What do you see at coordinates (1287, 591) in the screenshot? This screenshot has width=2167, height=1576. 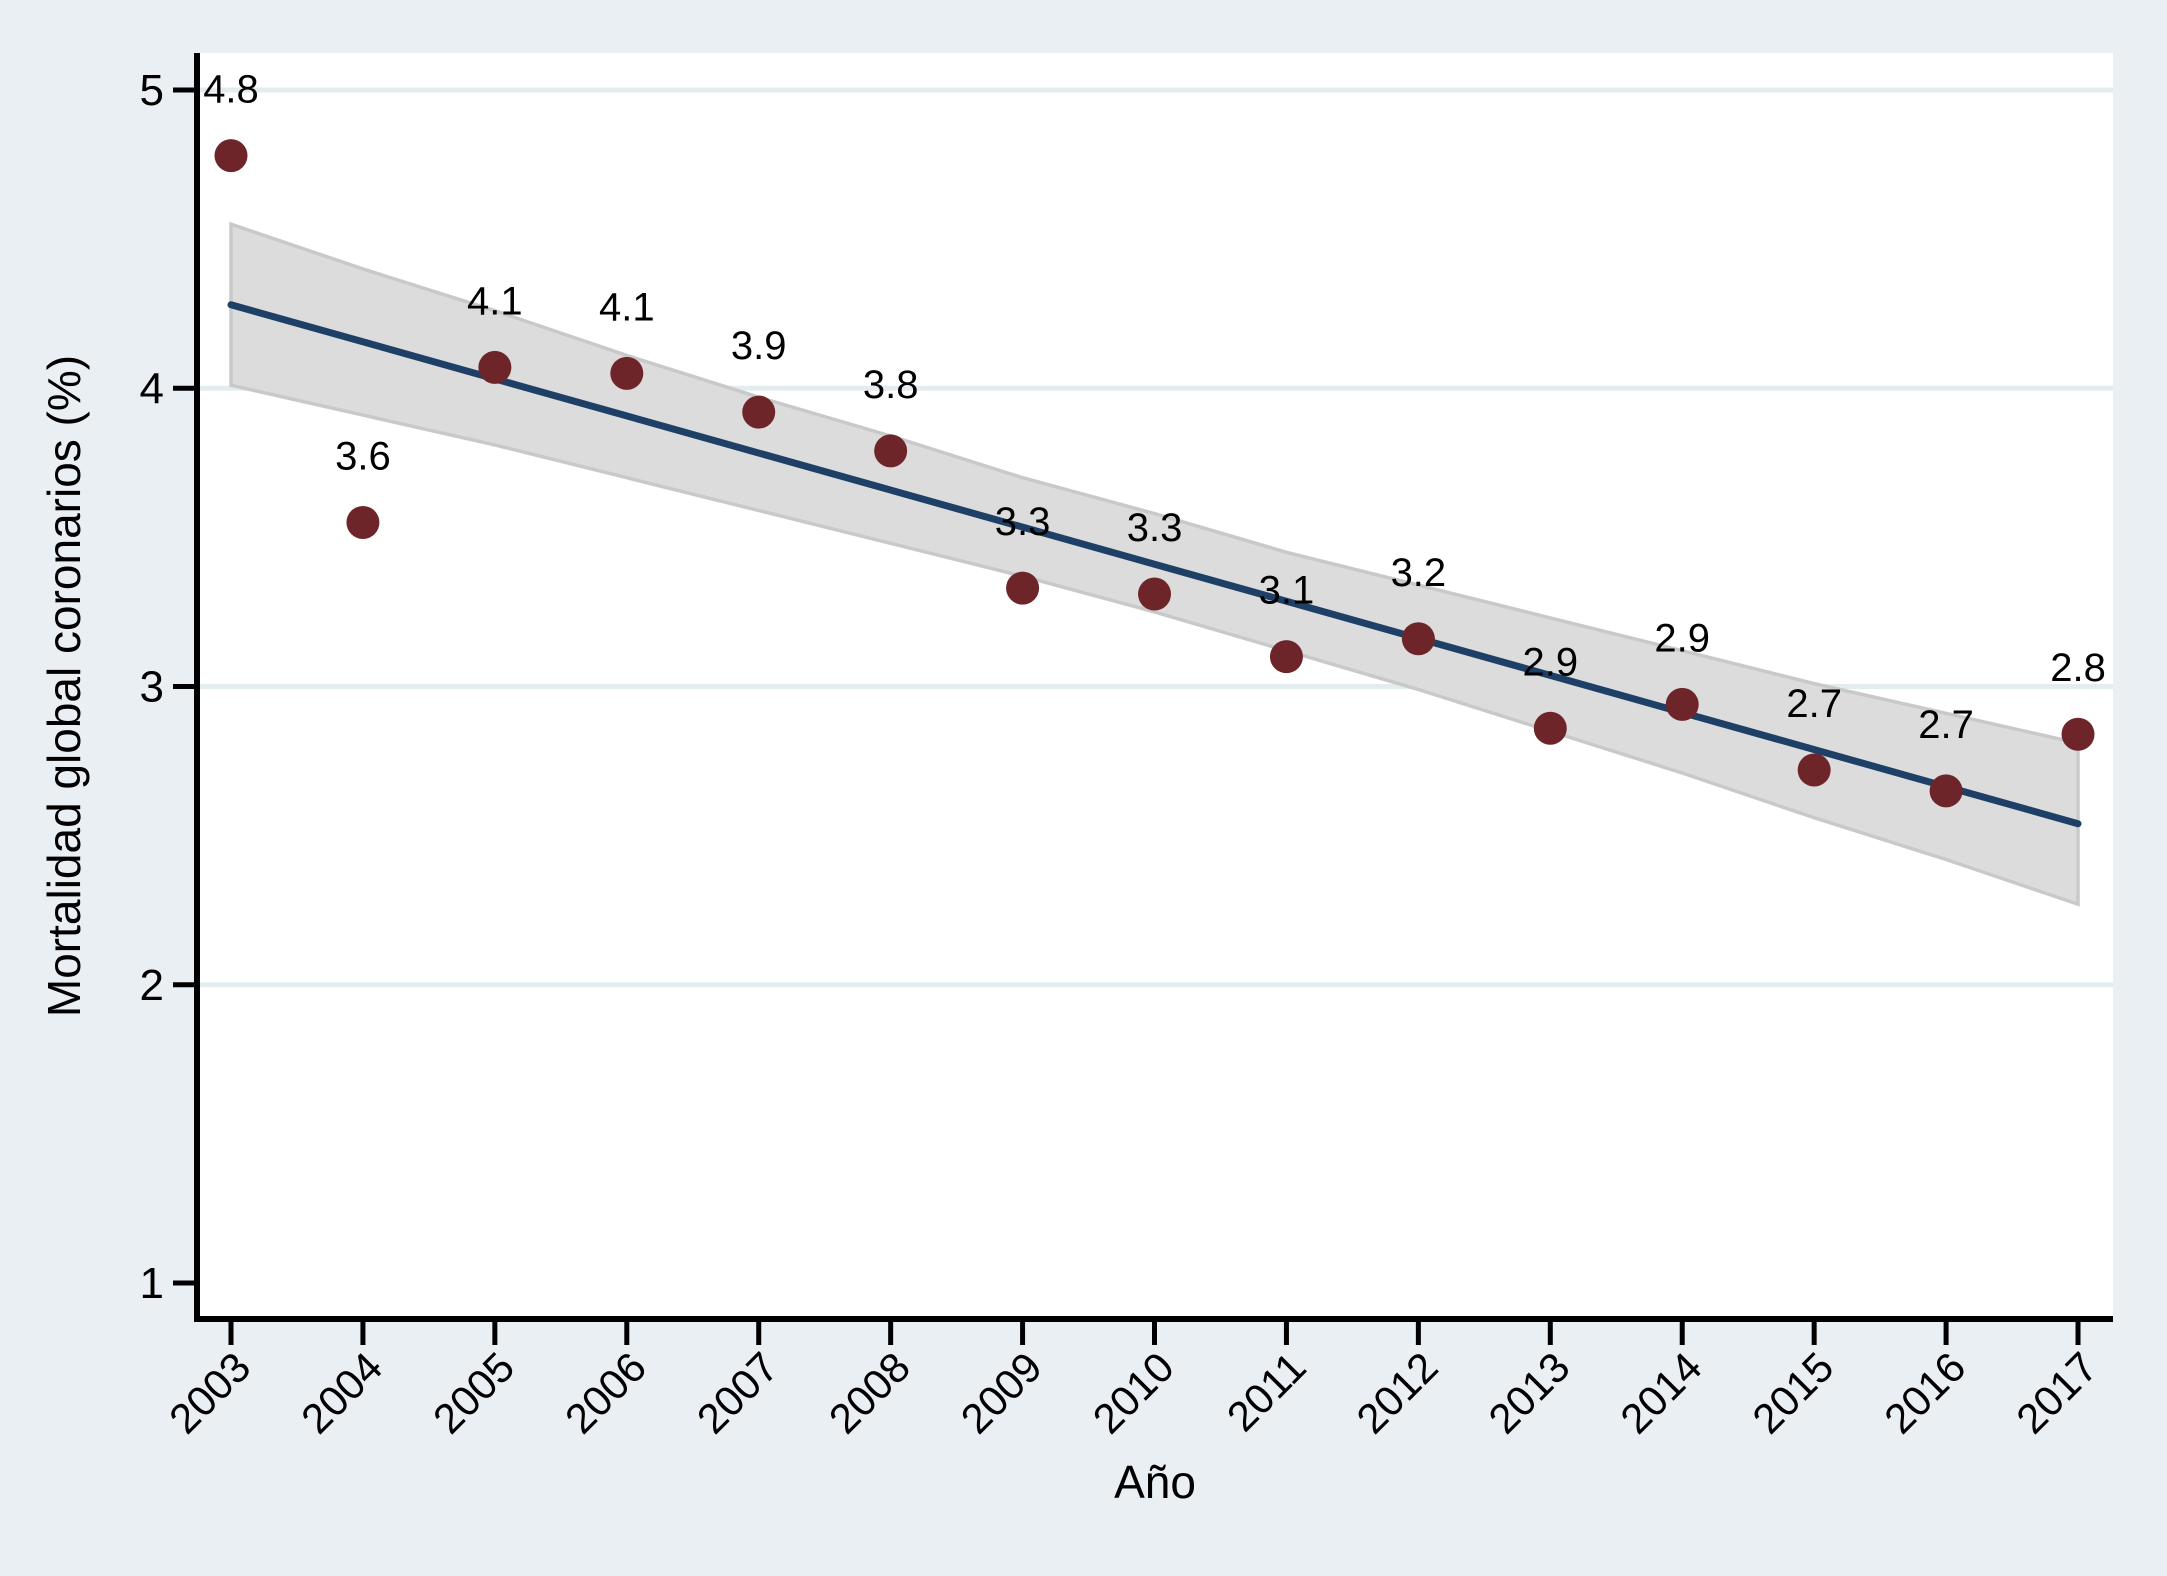 I see `data-point-label: 3.1` at bounding box center [1287, 591].